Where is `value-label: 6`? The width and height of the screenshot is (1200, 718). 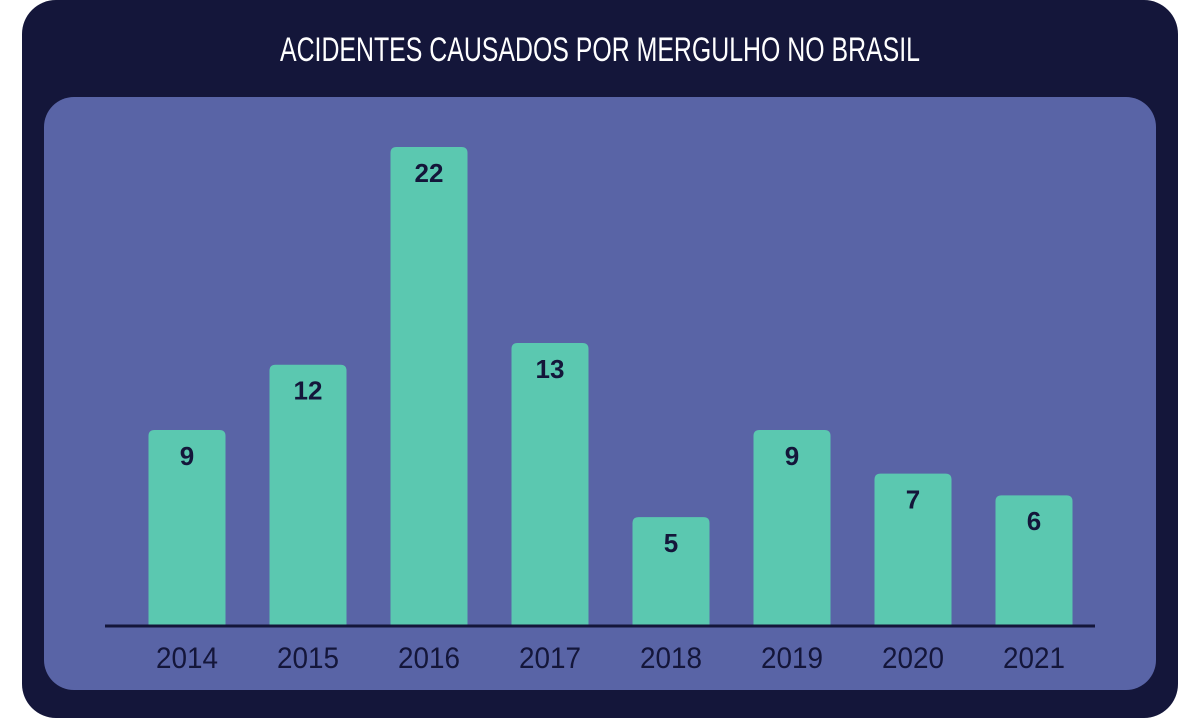
value-label: 6 is located at coordinates (1034, 521).